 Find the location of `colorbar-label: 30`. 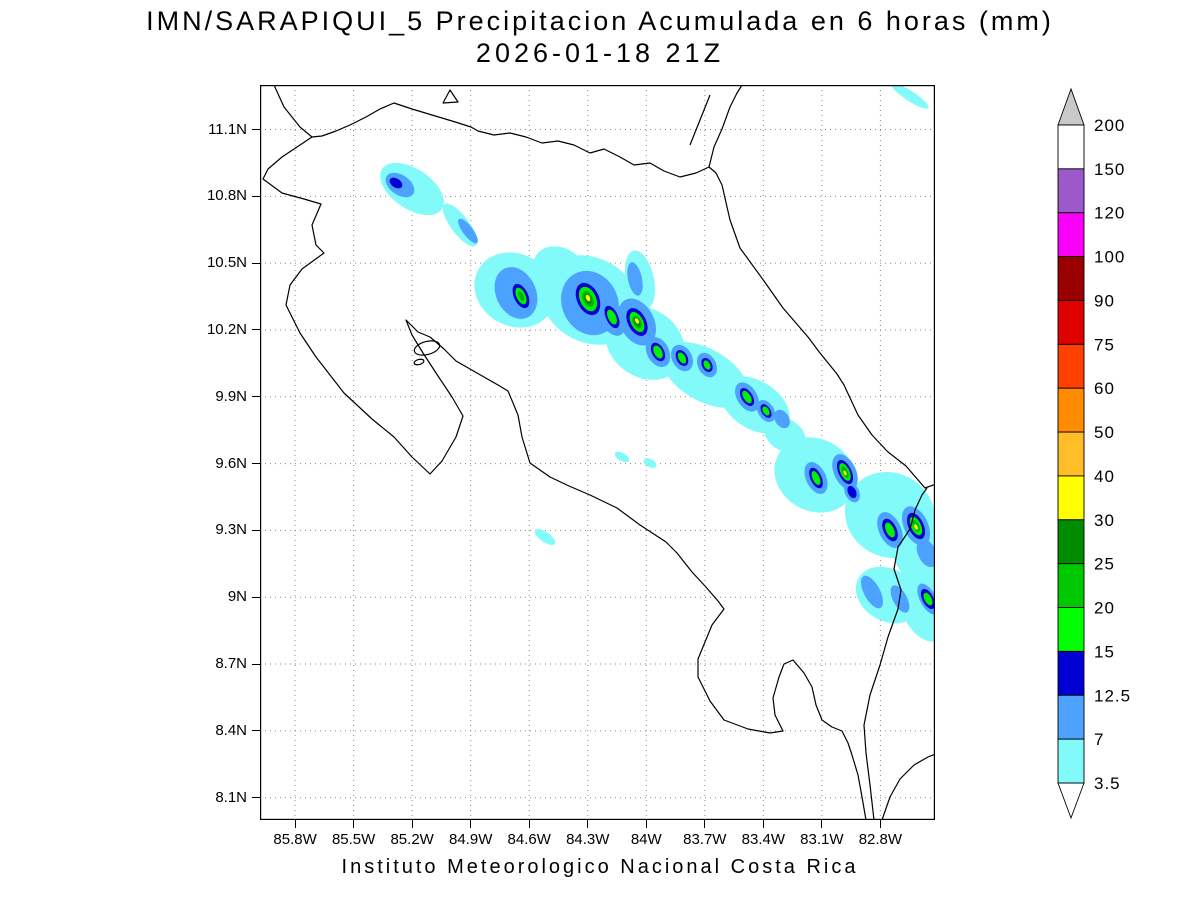

colorbar-label: 30 is located at coordinates (1104, 520).